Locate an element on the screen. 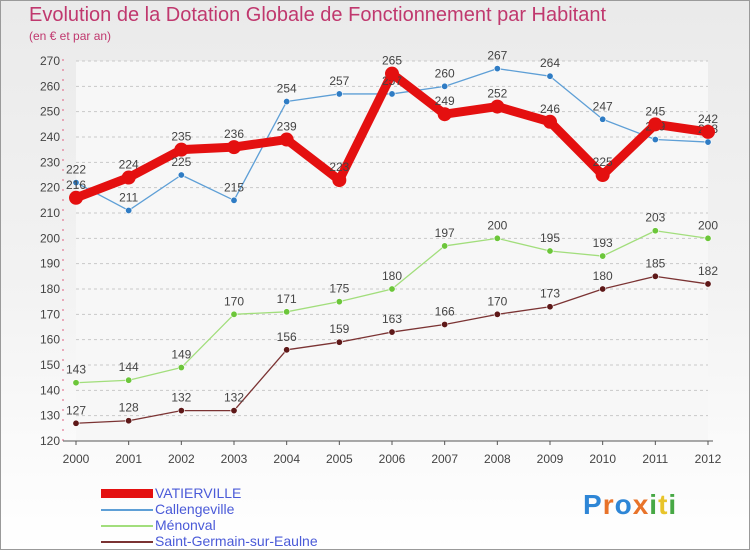 The height and width of the screenshot is (550, 750). data-label: 222 is located at coordinates (76, 170).